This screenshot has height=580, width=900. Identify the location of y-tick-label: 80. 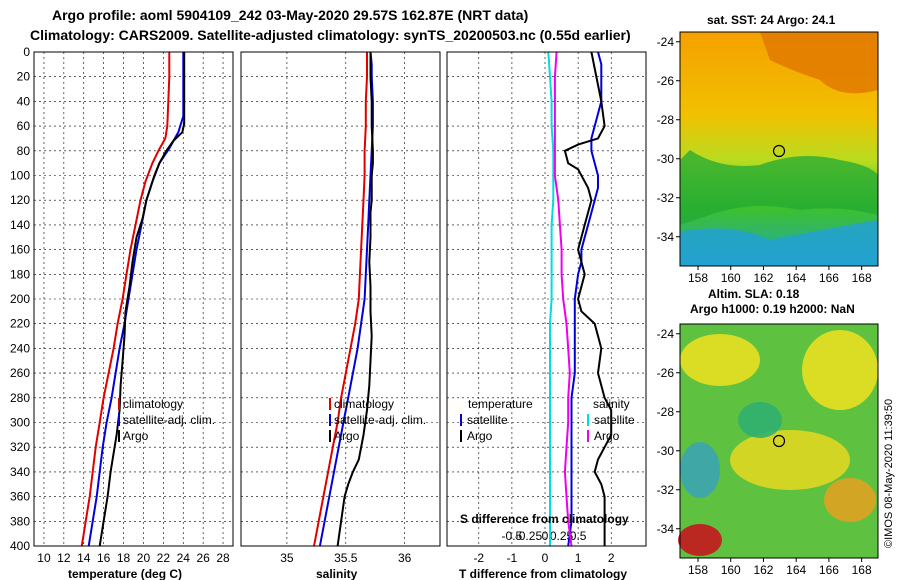
(24, 151).